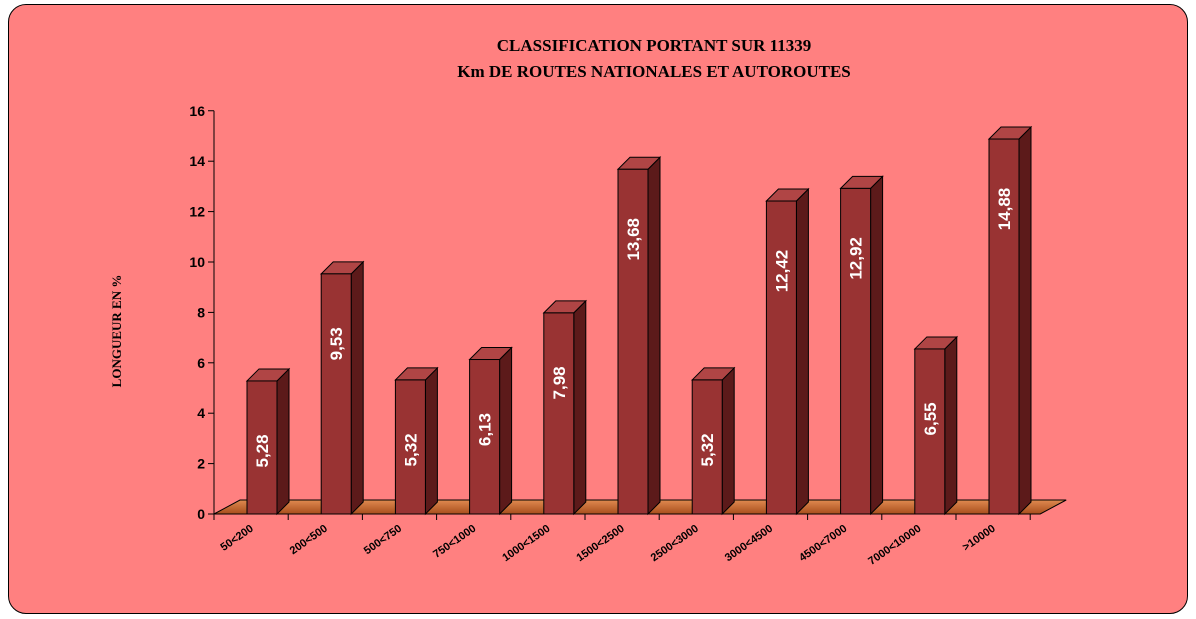  I want to click on x-tick-label: 4500<7000, so click(823, 544).